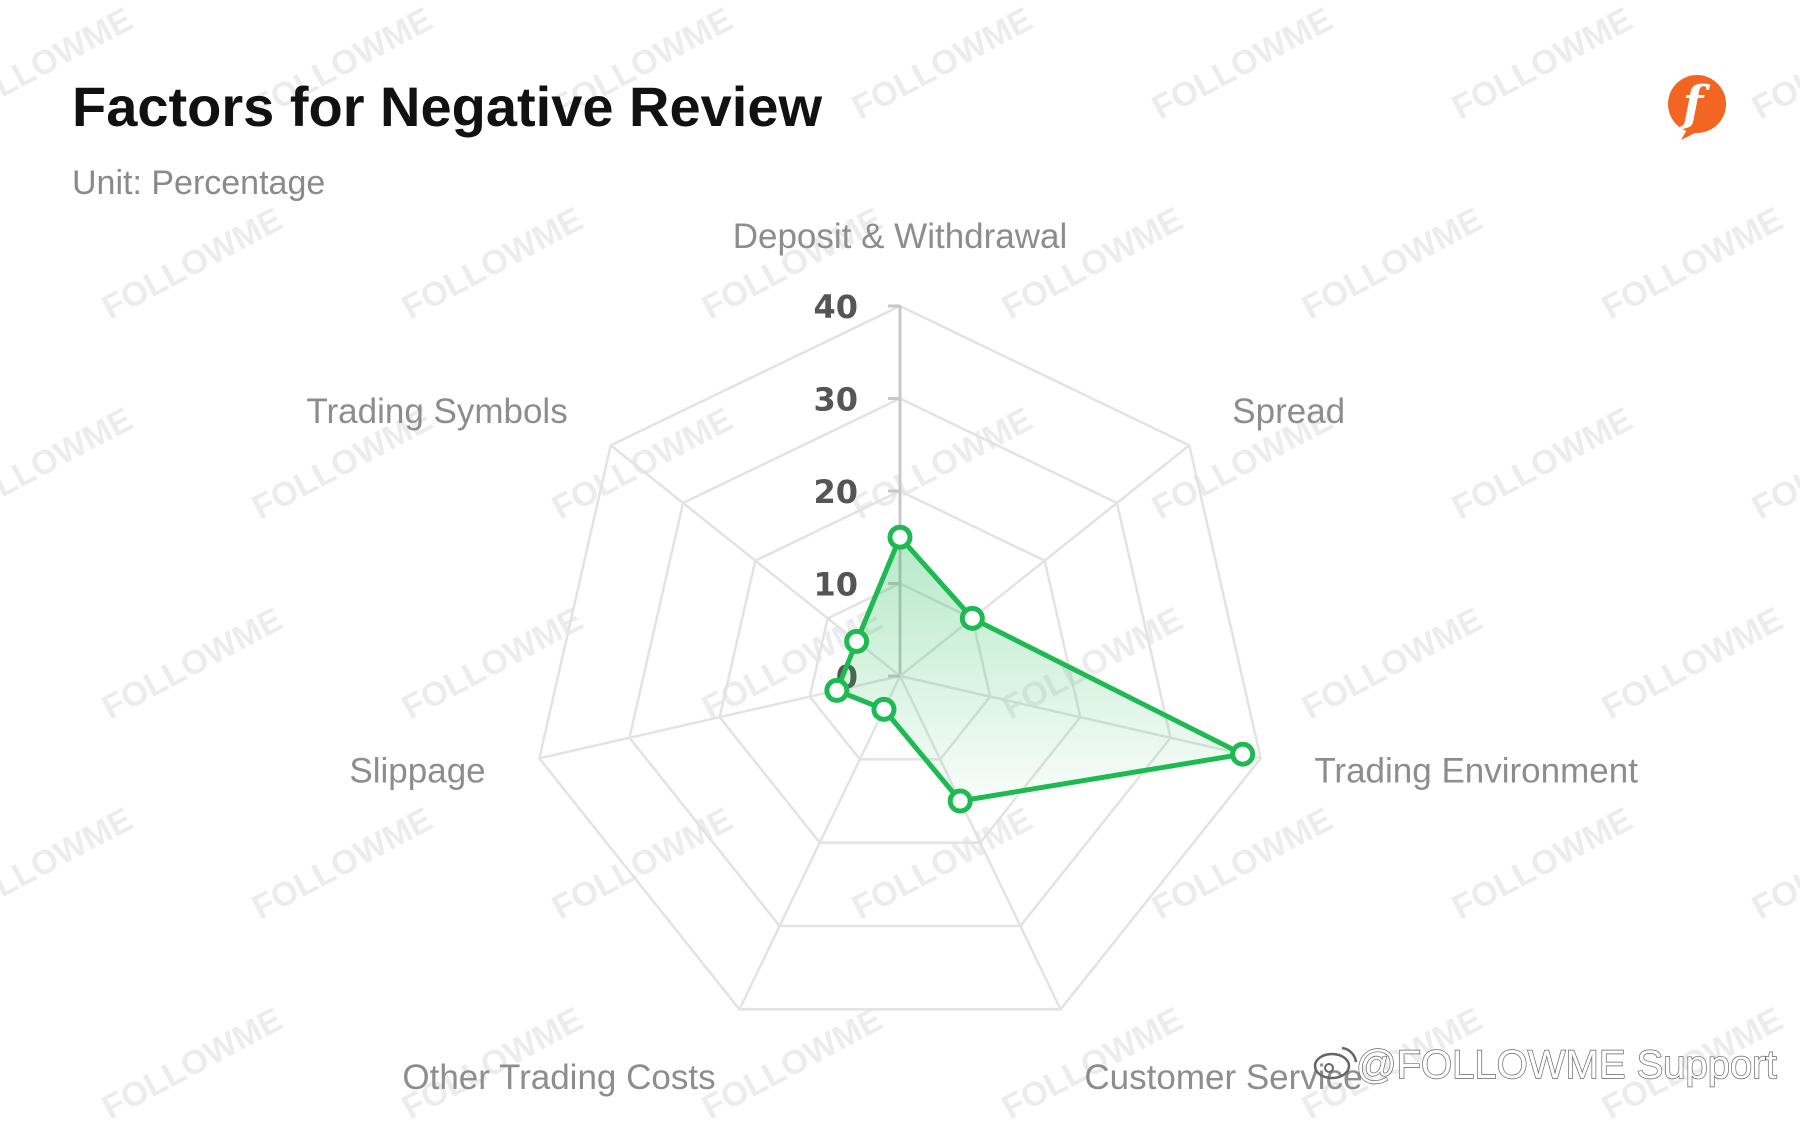 This screenshot has height=1125, width=1800. What do you see at coordinates (558, 1077) in the screenshot?
I see `category-label: Other Trading Costs` at bounding box center [558, 1077].